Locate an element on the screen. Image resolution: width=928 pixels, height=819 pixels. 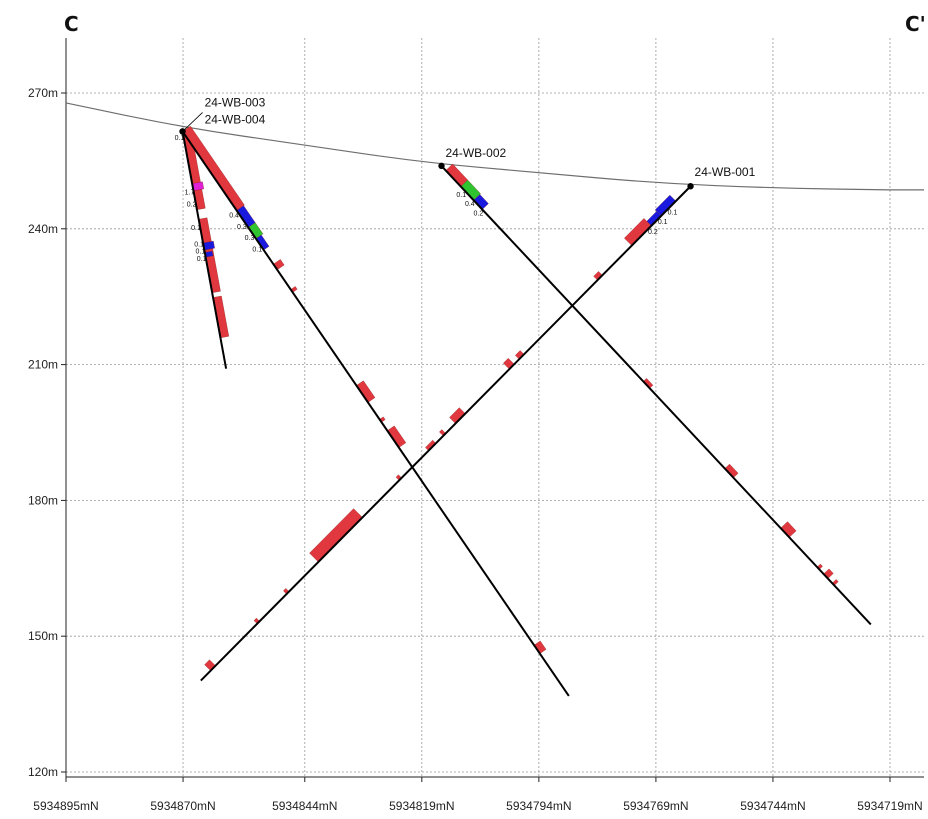
elev-tick-label: 120m is located at coordinates (43, 772).